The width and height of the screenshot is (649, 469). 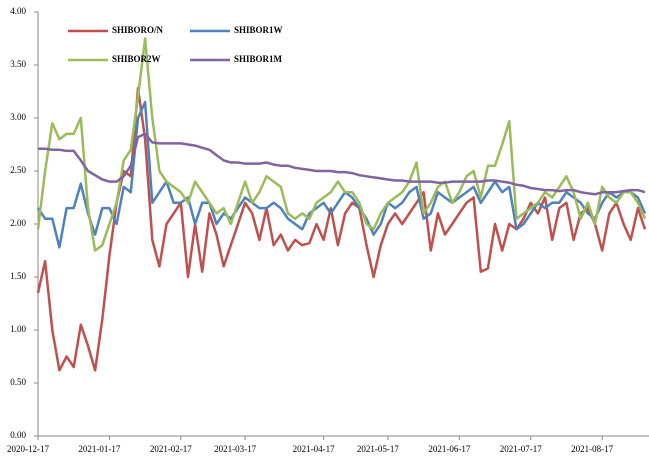 I want to click on x-tick-label: 2021-07-17, so click(x=521, y=449).